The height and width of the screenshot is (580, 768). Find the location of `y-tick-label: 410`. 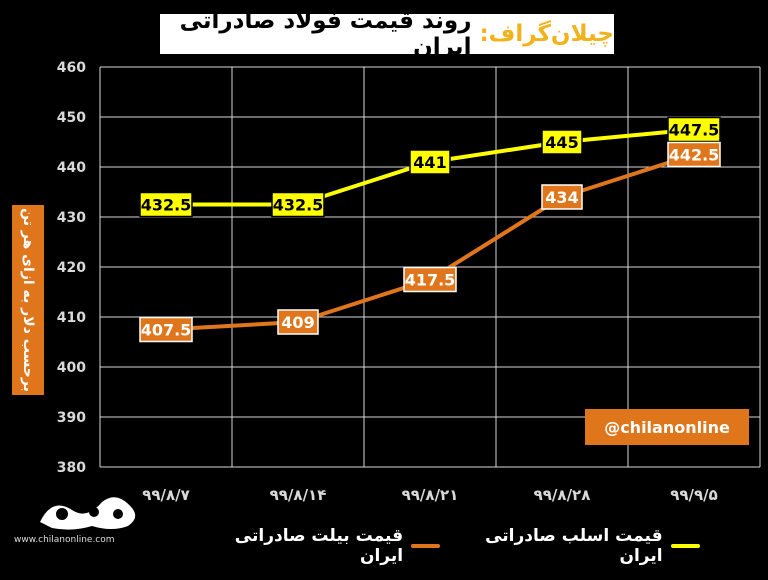

y-tick-label: 410 is located at coordinates (71, 318).